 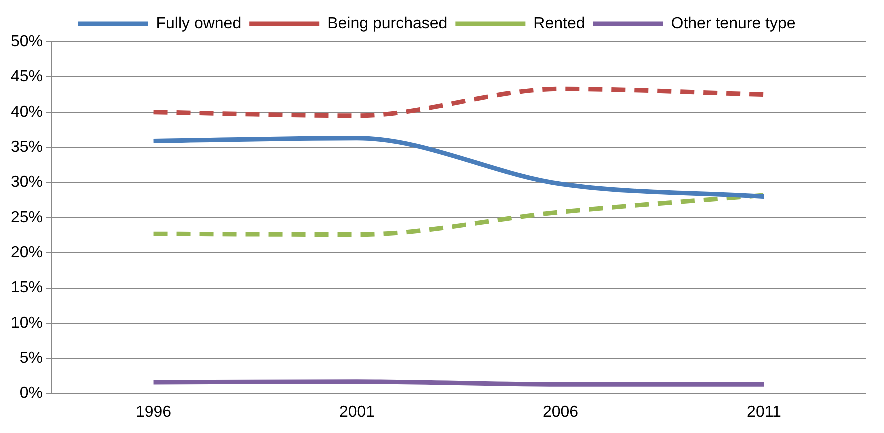 What do you see at coordinates (27, 77) in the screenshot?
I see `y-tick-label: 45%` at bounding box center [27, 77].